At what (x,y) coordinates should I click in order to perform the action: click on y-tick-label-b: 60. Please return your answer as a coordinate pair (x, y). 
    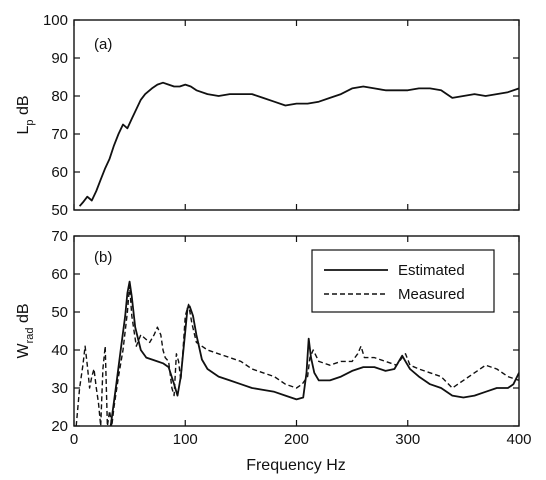
    Looking at the image, I should click on (59, 274).